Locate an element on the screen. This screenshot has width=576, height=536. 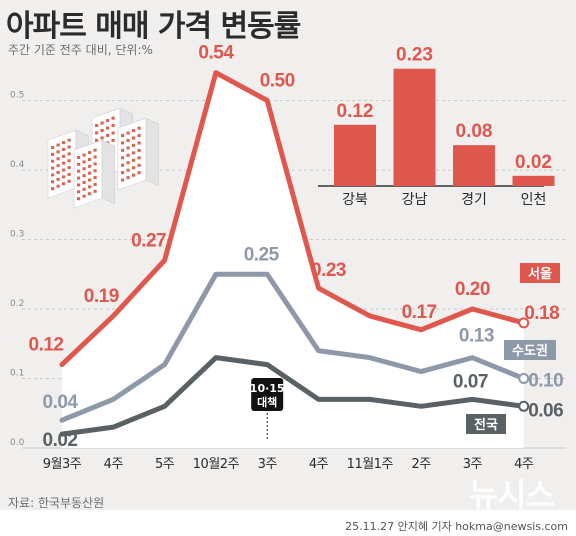
capital-legend-label: 수도권 is located at coordinates (530, 351).